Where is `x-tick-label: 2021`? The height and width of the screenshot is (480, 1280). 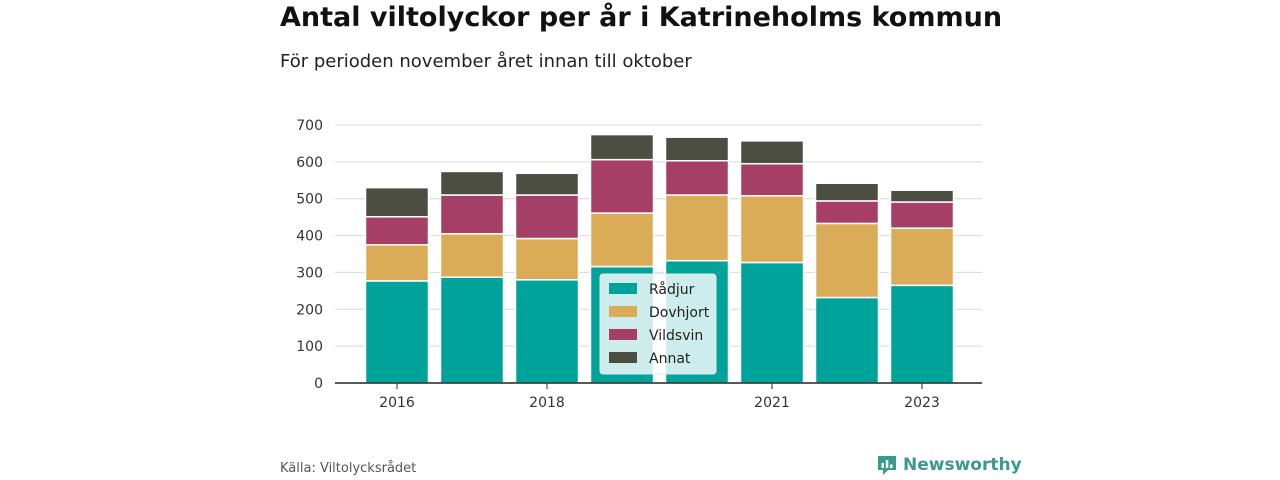
x-tick-label: 2021 is located at coordinates (772, 403).